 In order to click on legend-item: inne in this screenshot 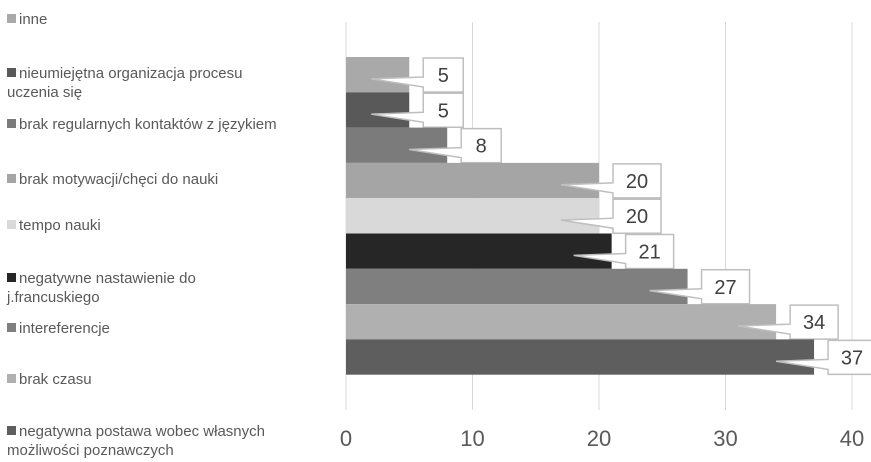, I will do `click(172, 19)`.